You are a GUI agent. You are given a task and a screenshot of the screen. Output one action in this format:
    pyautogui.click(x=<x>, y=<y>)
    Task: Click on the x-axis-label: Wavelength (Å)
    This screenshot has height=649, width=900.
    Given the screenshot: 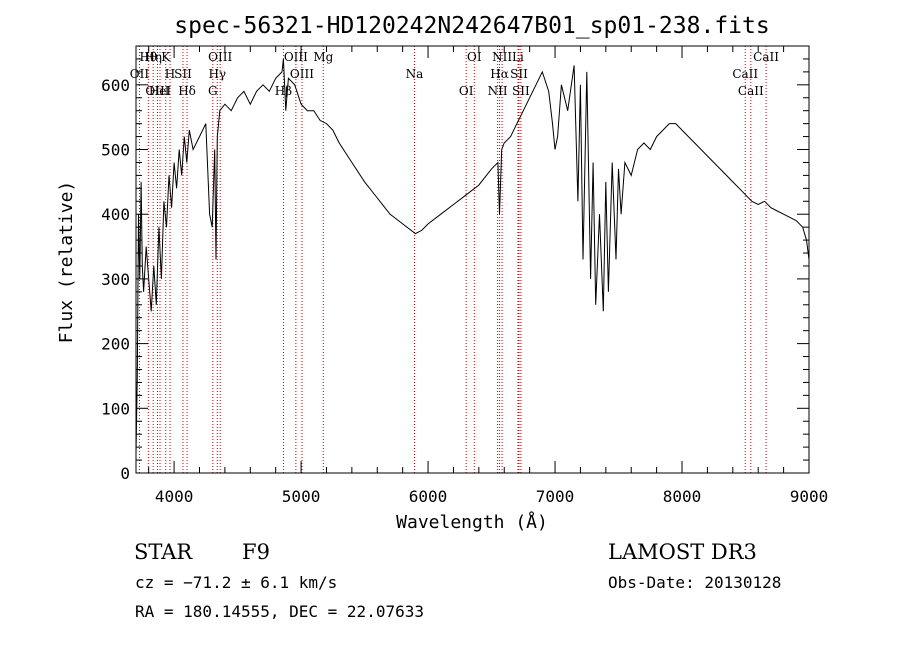 What is the action you would take?
    pyautogui.click(x=472, y=522)
    